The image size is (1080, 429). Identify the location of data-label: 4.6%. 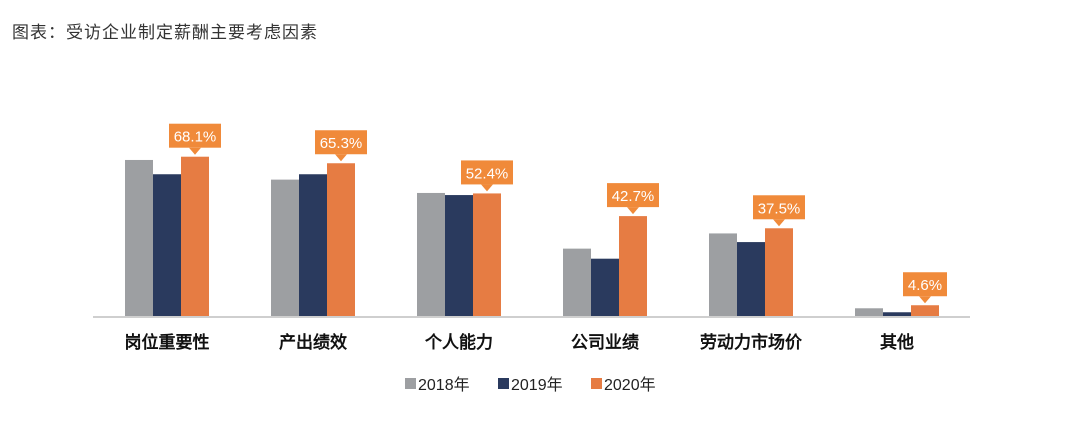
(925, 285).